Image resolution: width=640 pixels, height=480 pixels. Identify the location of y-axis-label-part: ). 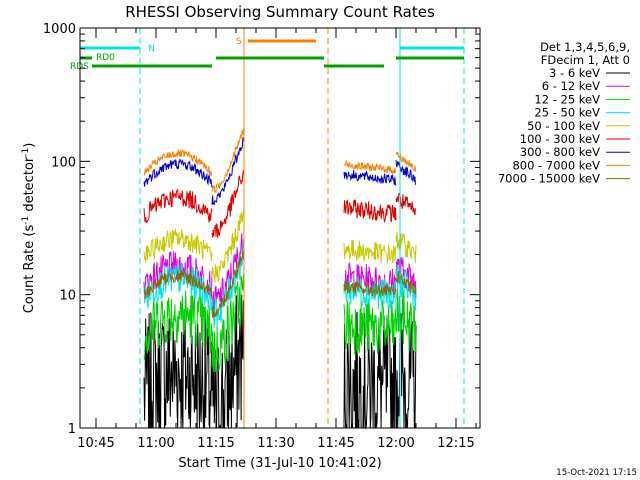
(29, 145).